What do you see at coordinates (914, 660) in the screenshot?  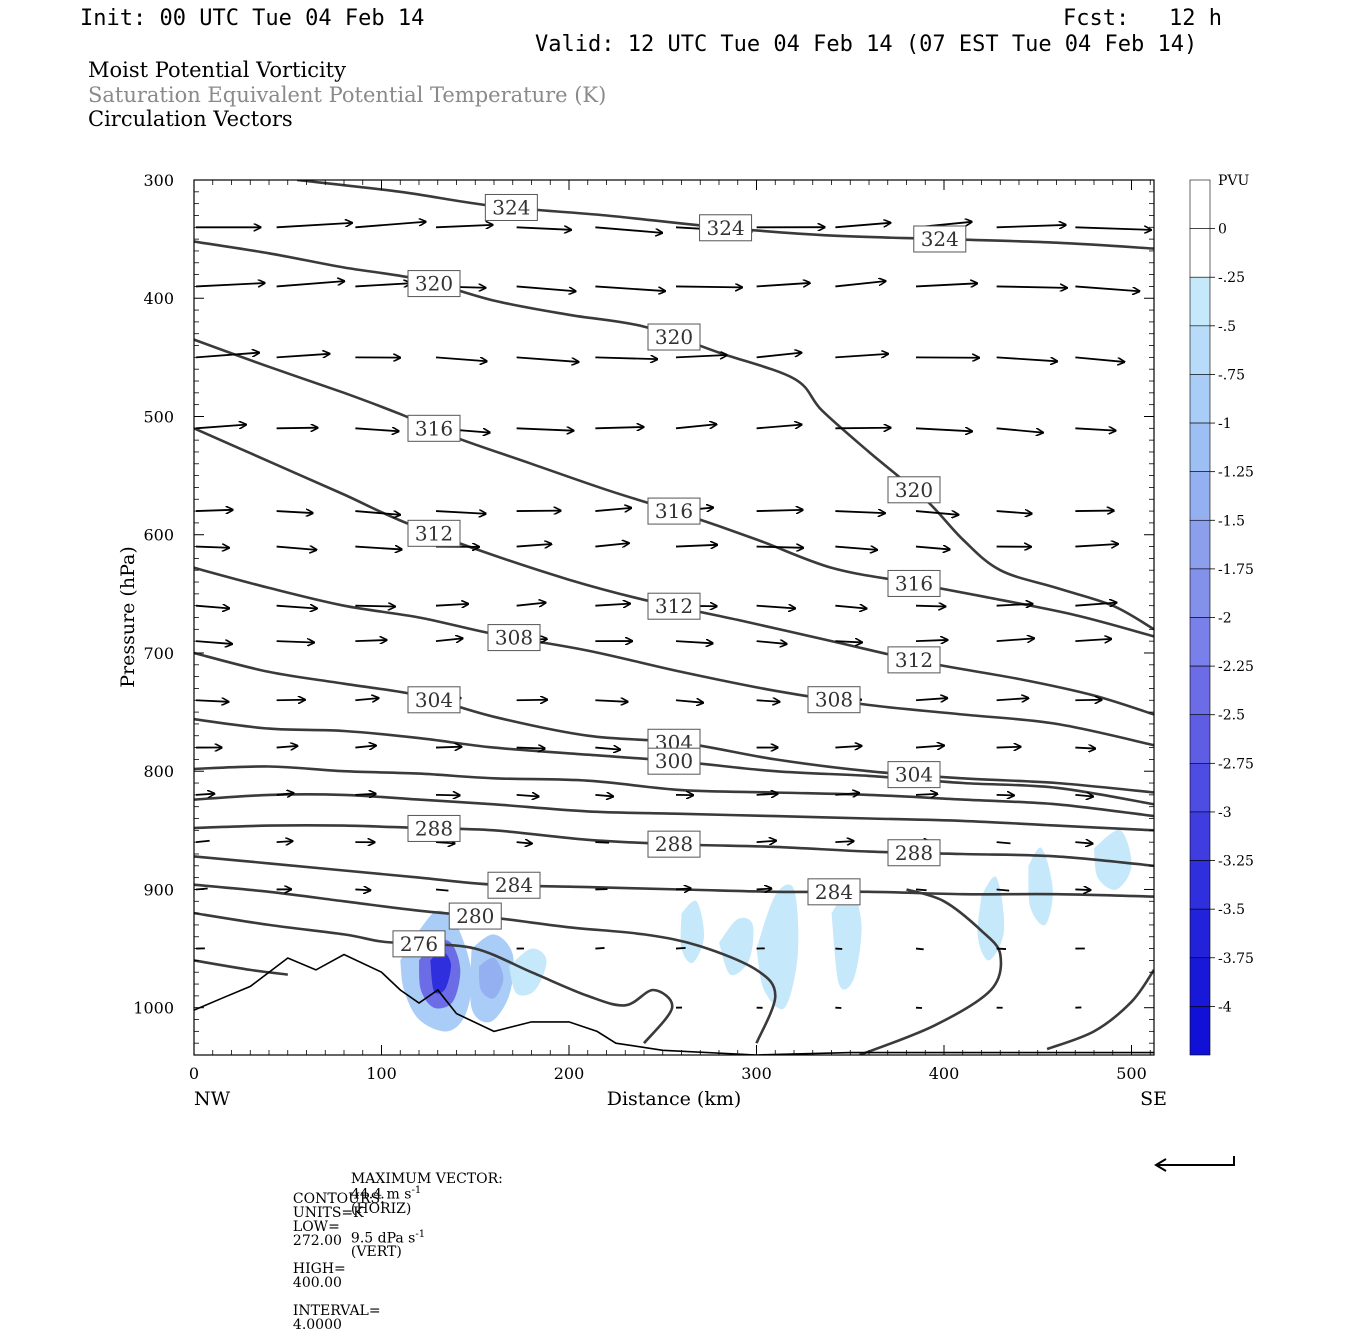 I see `contour-label: 312` at bounding box center [914, 660].